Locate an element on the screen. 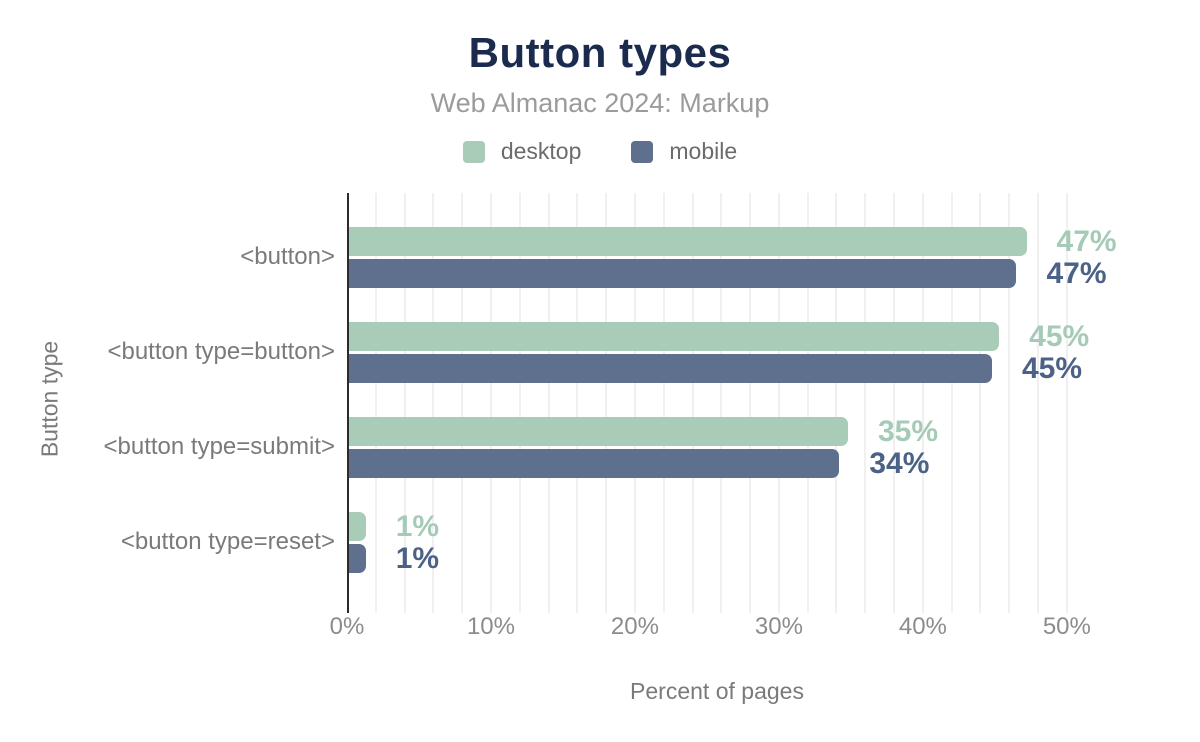 This screenshot has width=1200, height=742. bar-group: <button type=submit> 35% 34% is located at coordinates (595, 447).